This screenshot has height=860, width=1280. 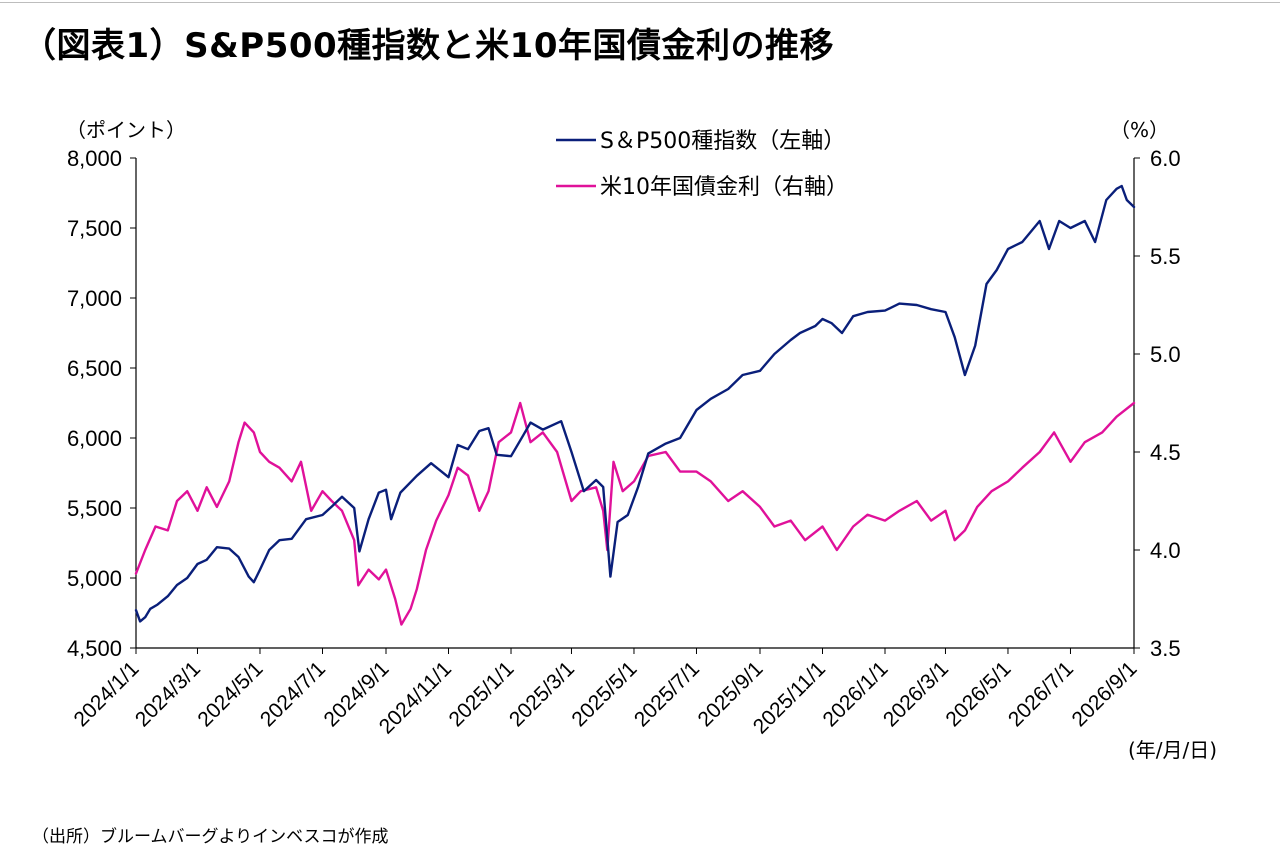 I want to click on x-tick-label: 2026/3/1, so click(x=916, y=694).